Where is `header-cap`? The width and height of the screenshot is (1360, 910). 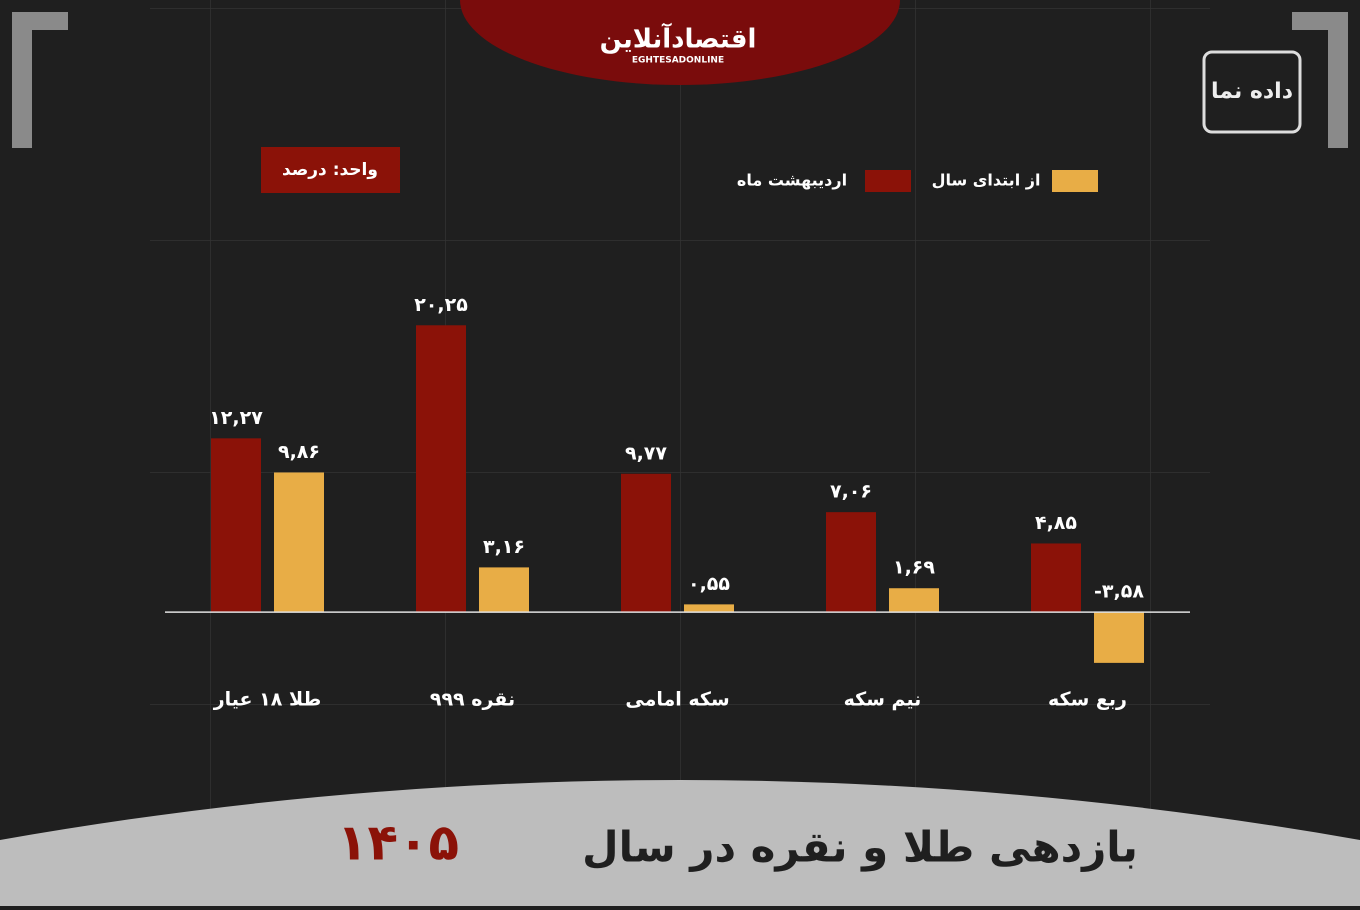 header-cap is located at coordinates (680, 42).